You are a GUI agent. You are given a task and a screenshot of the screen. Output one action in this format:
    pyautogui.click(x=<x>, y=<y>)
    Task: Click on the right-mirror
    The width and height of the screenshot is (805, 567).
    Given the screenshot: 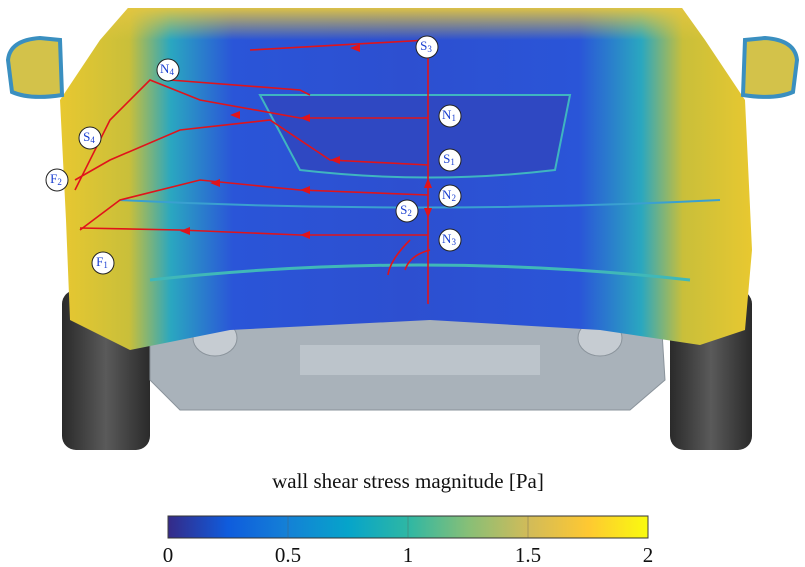 What is the action you would take?
    pyautogui.click(x=770, y=67)
    